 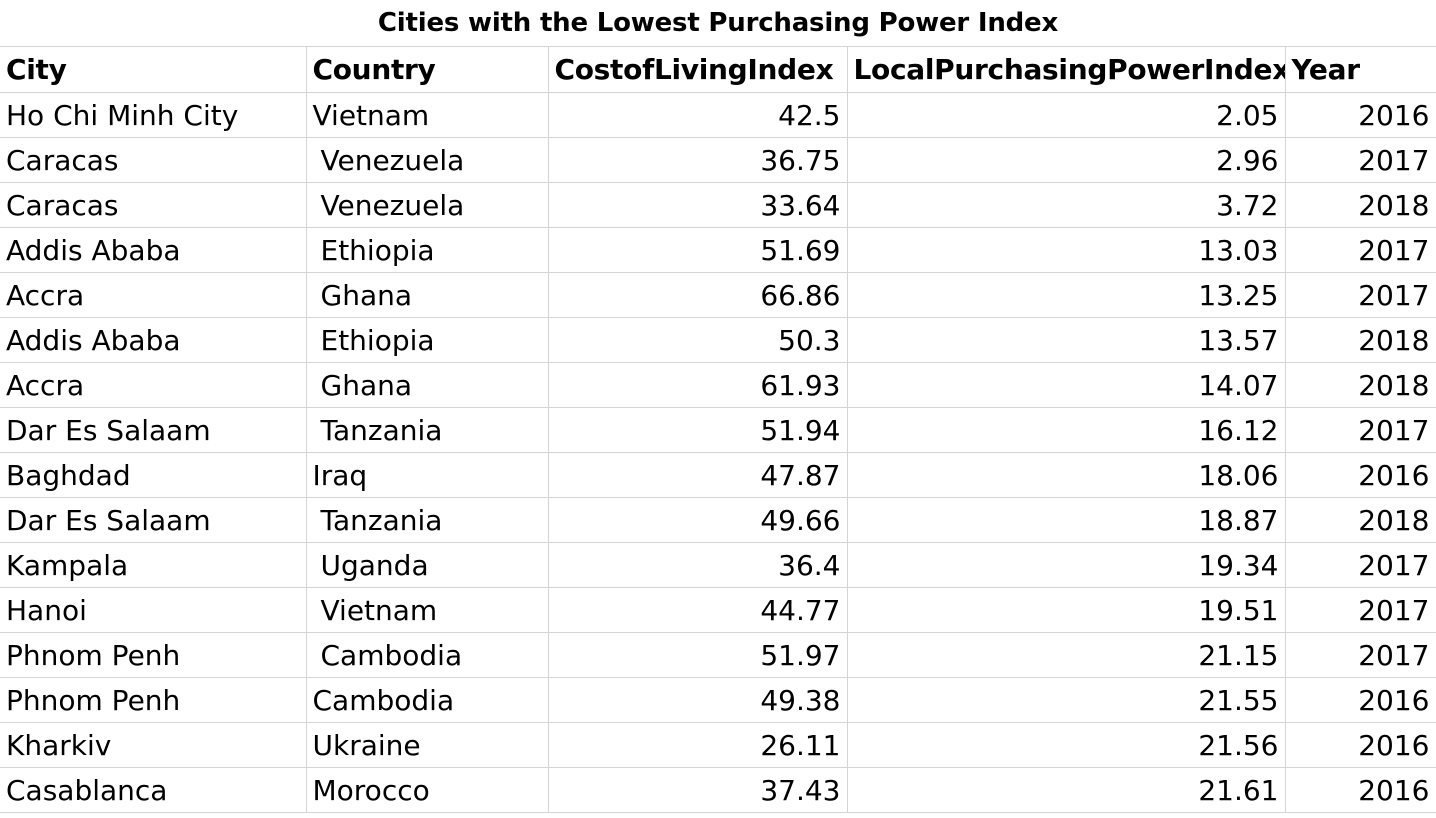 What do you see at coordinates (697, 520) in the screenshot?
I see `cell-cost-of-living-index: 49.66` at bounding box center [697, 520].